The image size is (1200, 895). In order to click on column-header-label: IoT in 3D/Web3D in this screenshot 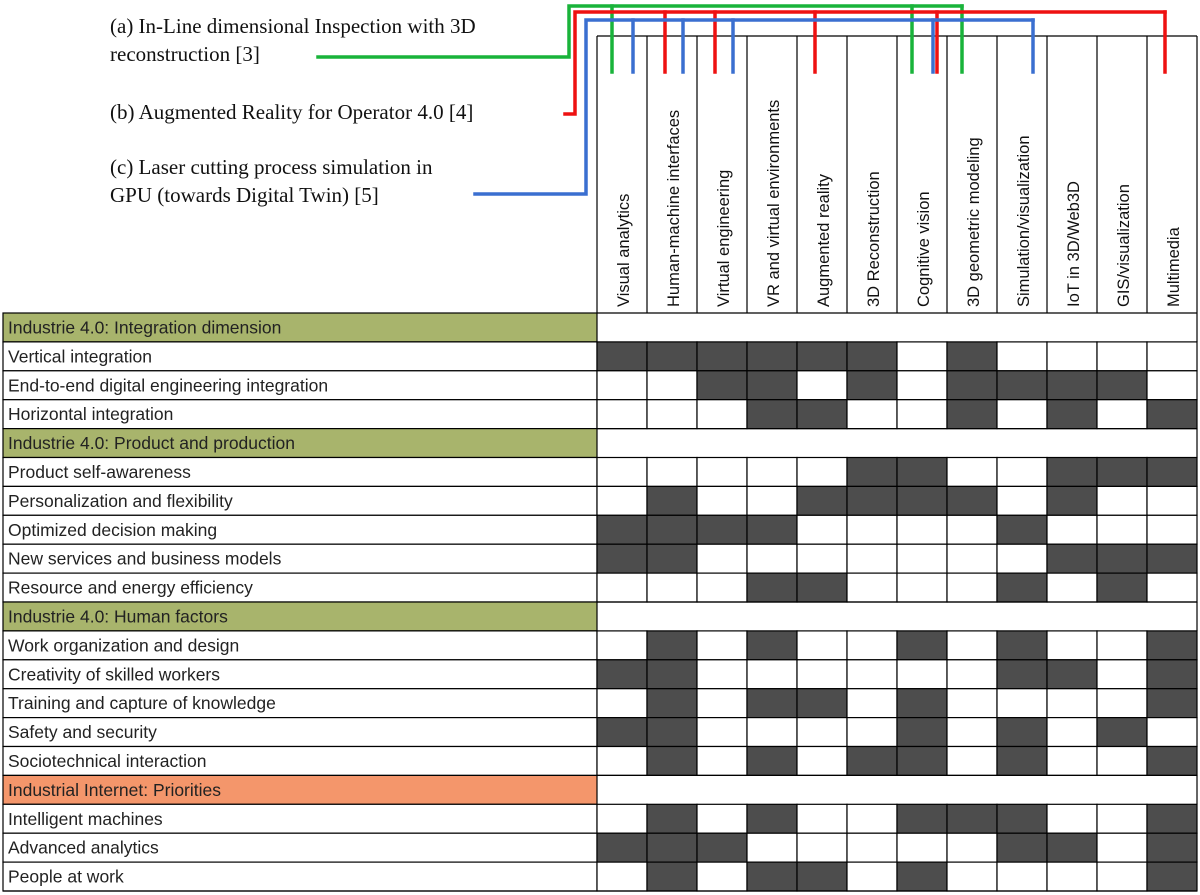, I will do `click(1074, 244)`.